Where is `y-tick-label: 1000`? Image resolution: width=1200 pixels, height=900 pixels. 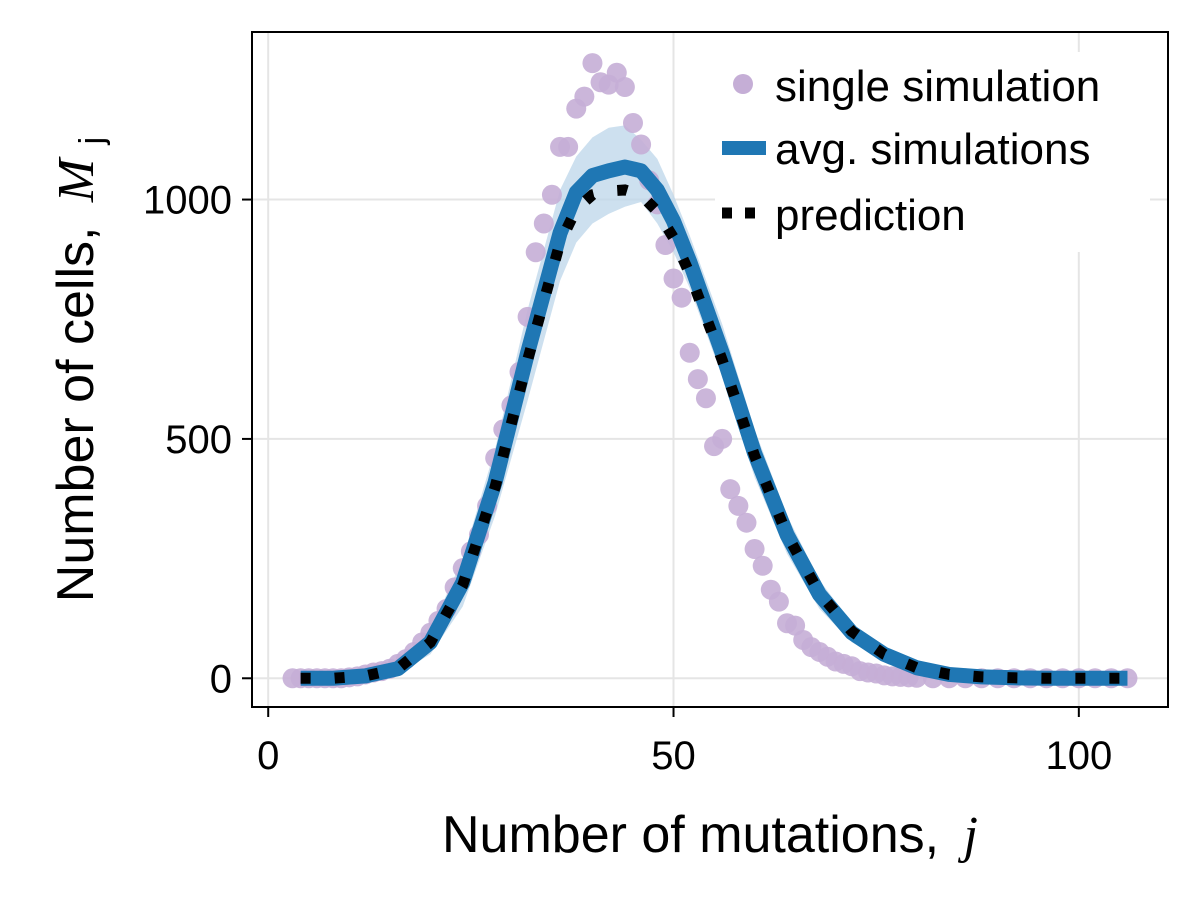 y-tick-label: 1000 is located at coordinates (187, 201).